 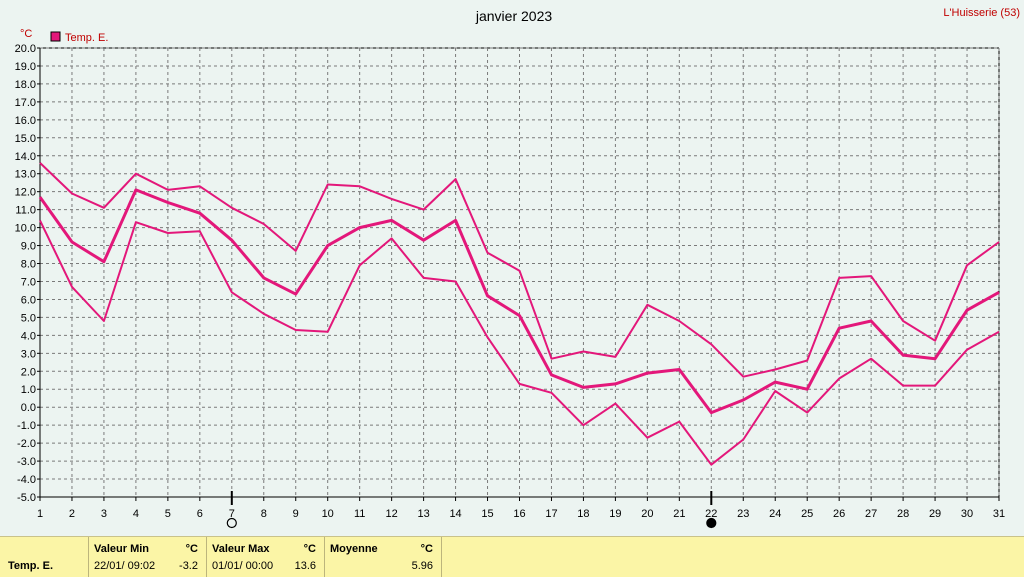 What do you see at coordinates (711, 514) in the screenshot?
I see `x-tick-label: 22` at bounding box center [711, 514].